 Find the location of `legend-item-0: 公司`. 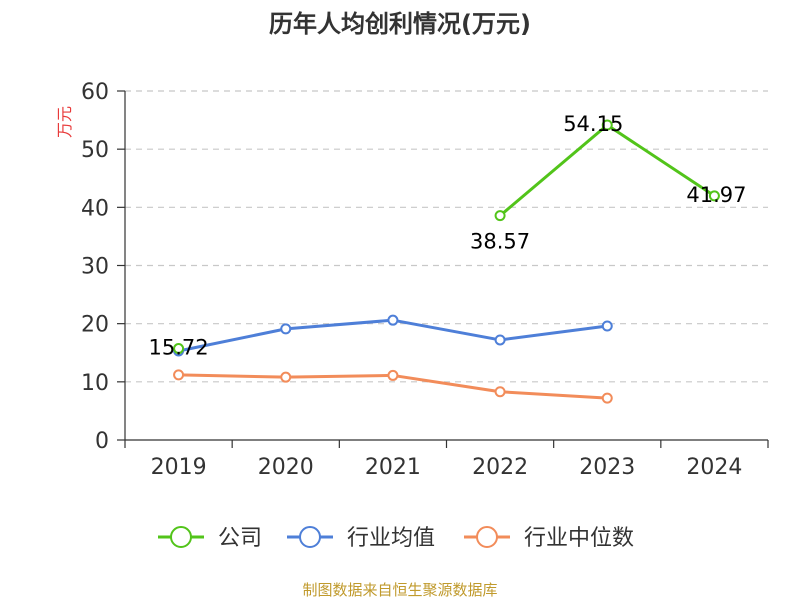

legend-item-0: 公司 is located at coordinates (210, 538).